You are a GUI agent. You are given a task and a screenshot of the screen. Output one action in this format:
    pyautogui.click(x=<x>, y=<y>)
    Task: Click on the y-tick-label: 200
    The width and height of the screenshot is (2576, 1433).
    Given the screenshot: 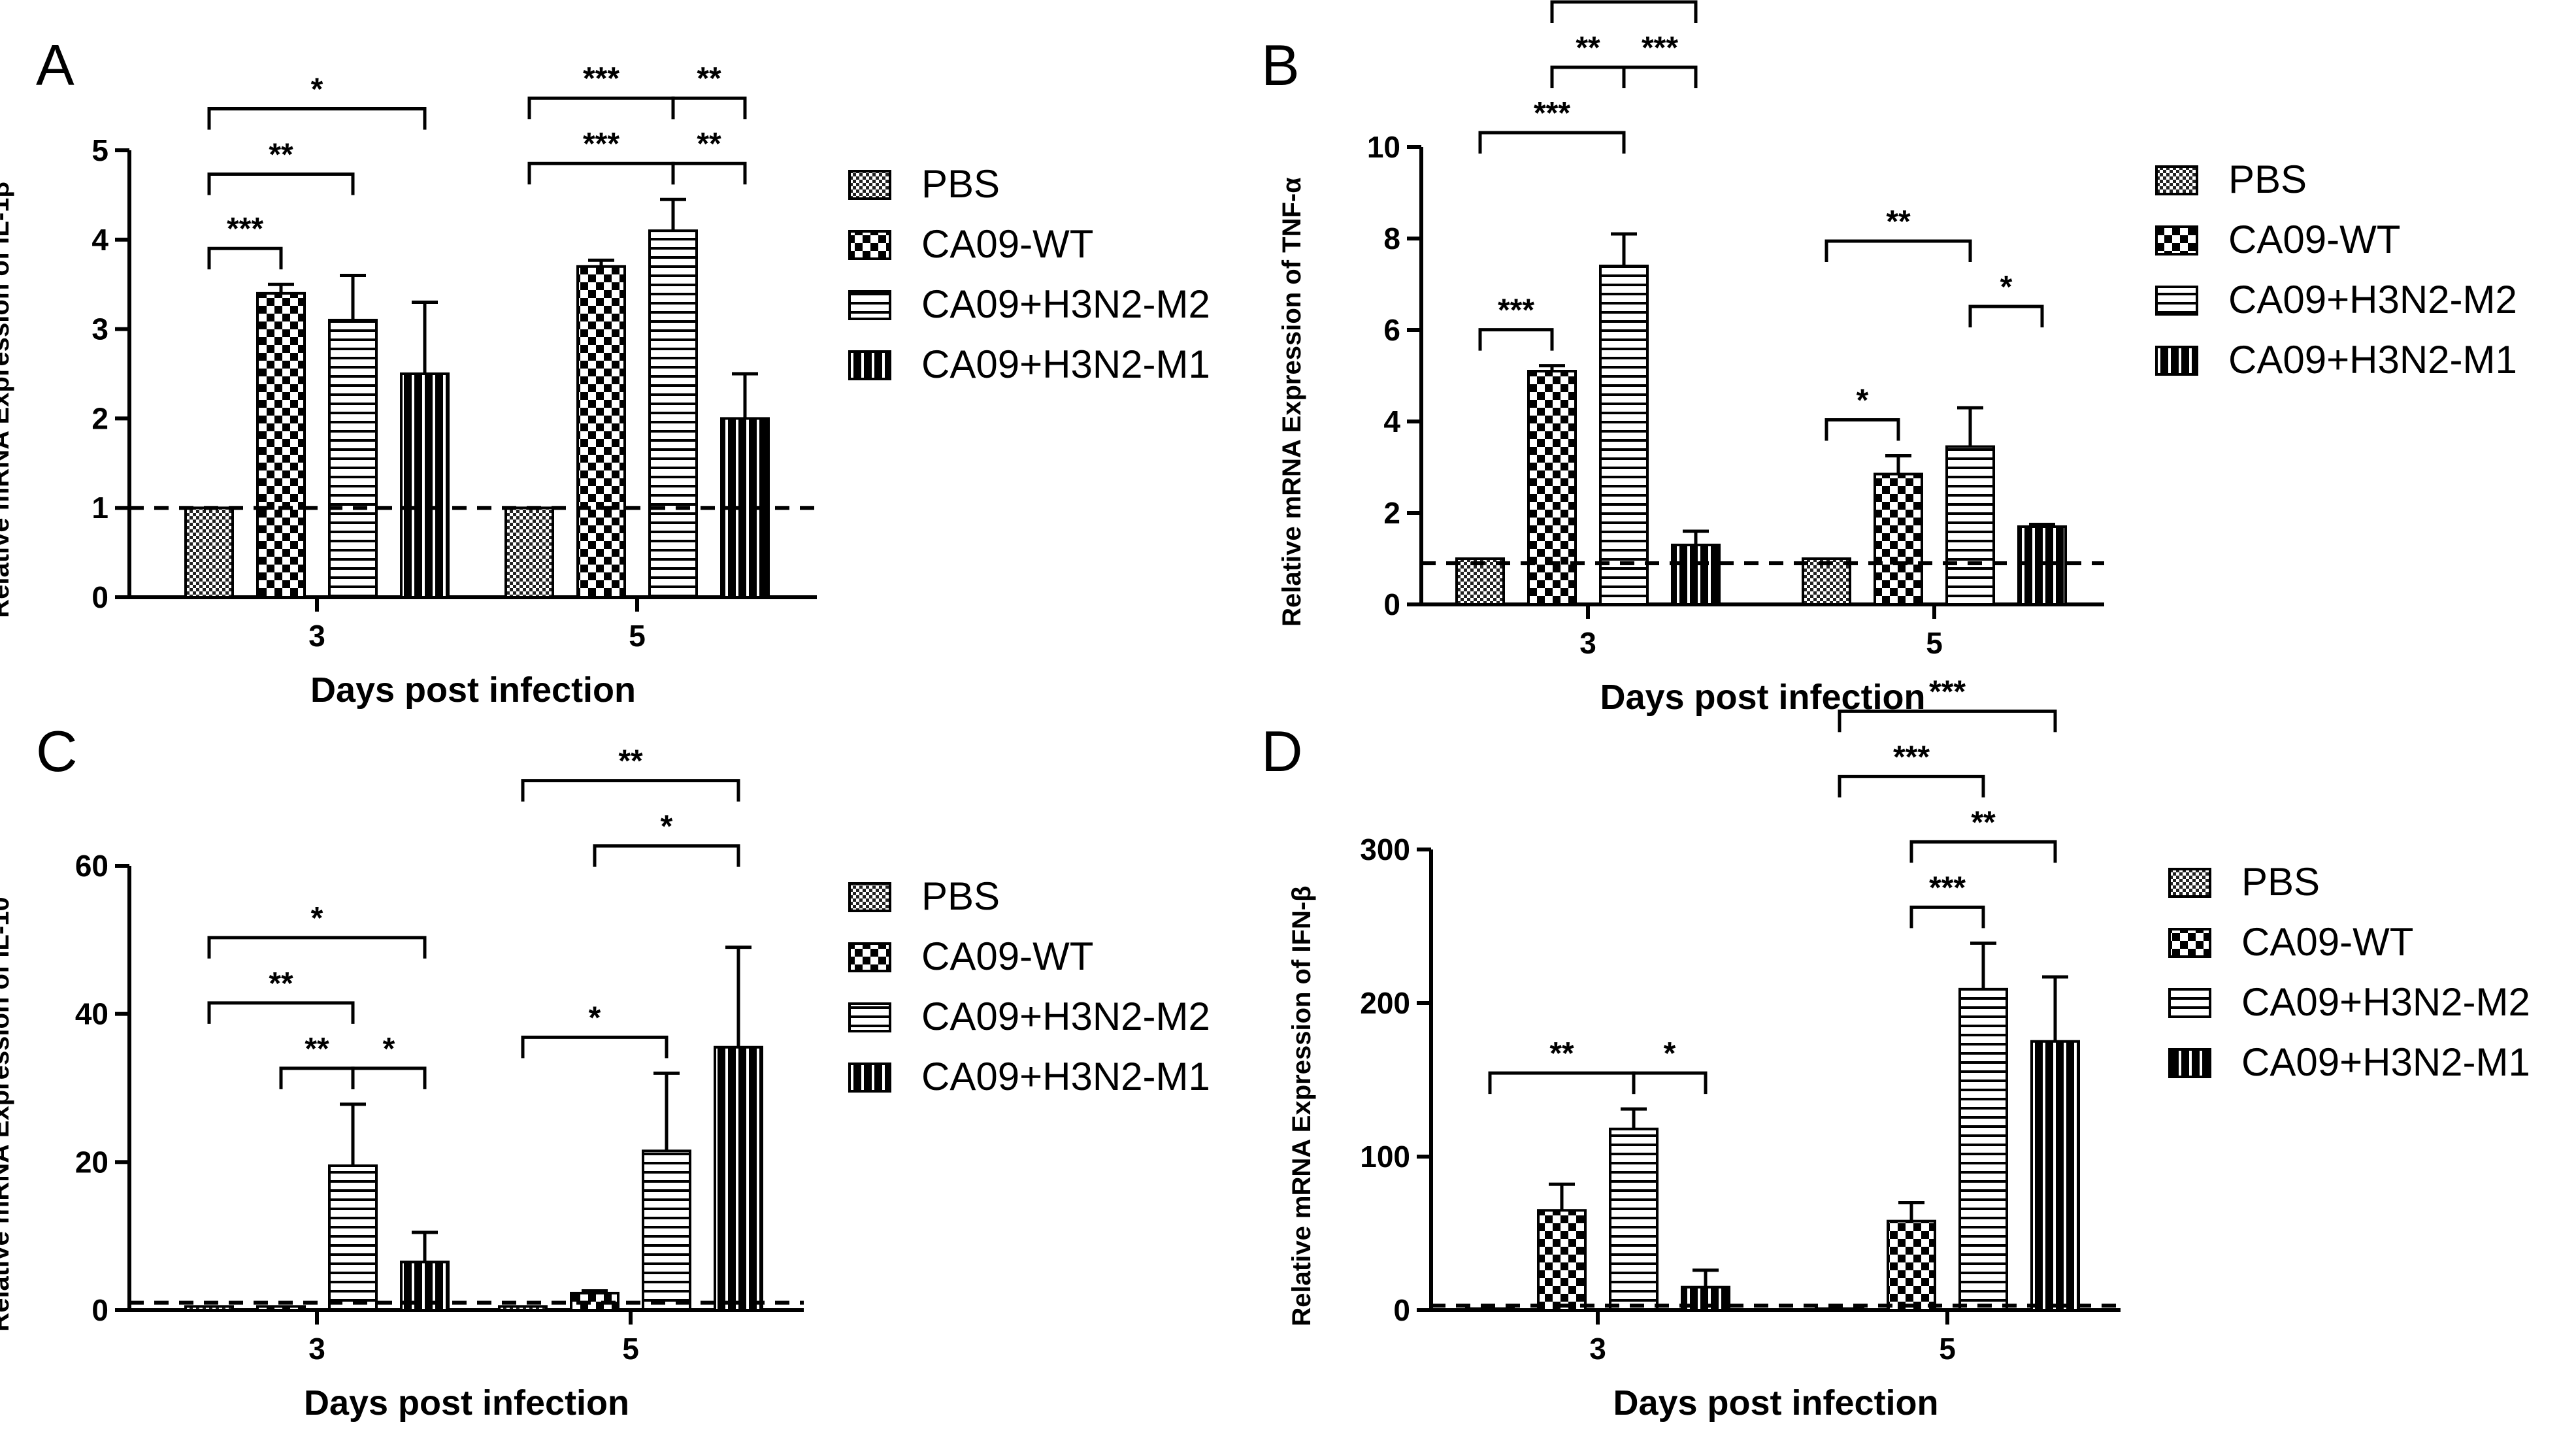 What is the action you would take?
    pyautogui.click(x=1385, y=1003)
    